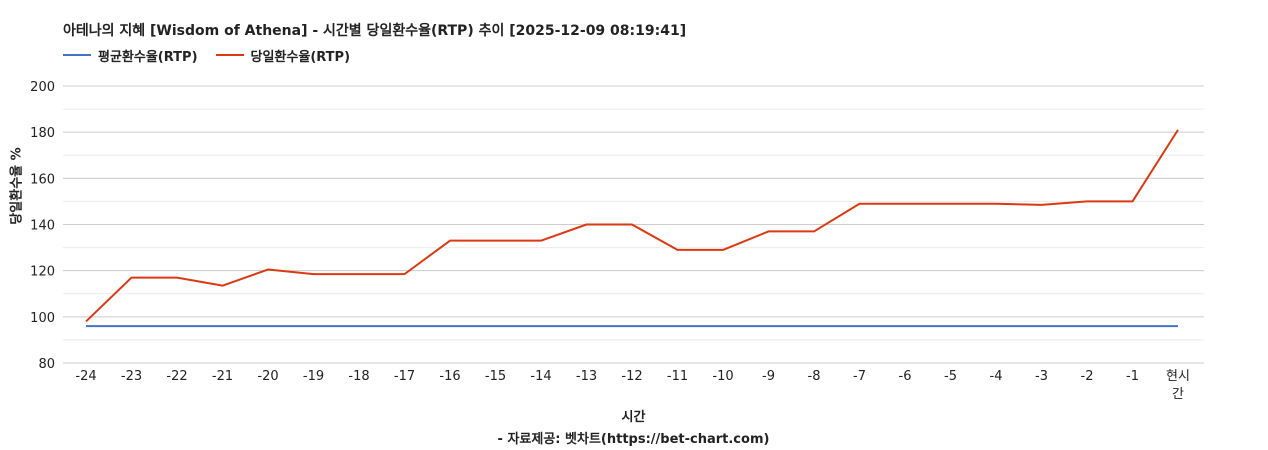  I want to click on x-tick-label: -14, so click(540, 376).